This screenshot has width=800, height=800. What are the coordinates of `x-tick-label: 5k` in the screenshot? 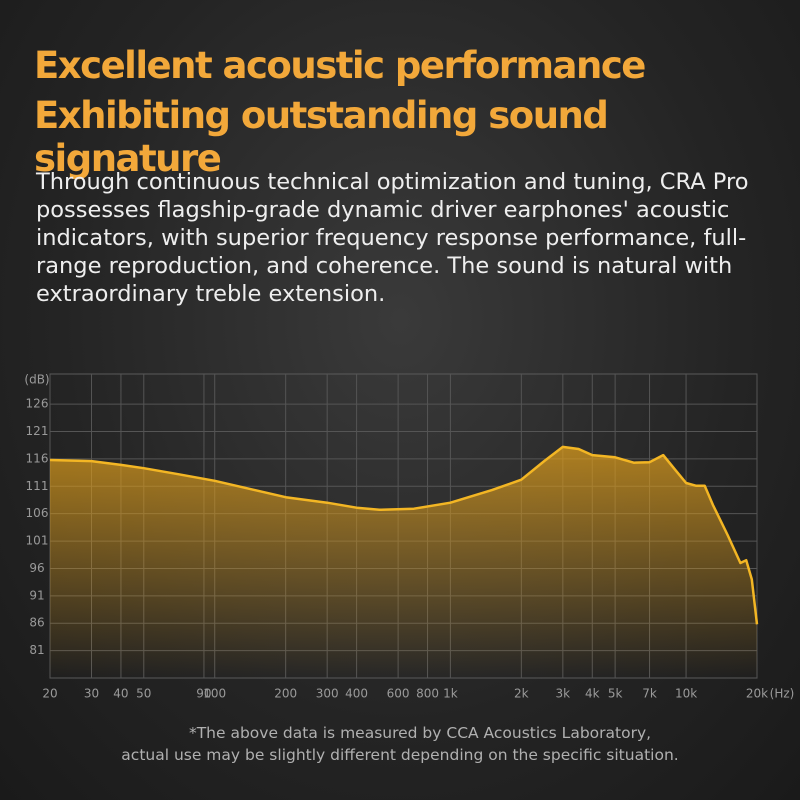 It's located at (615, 694).